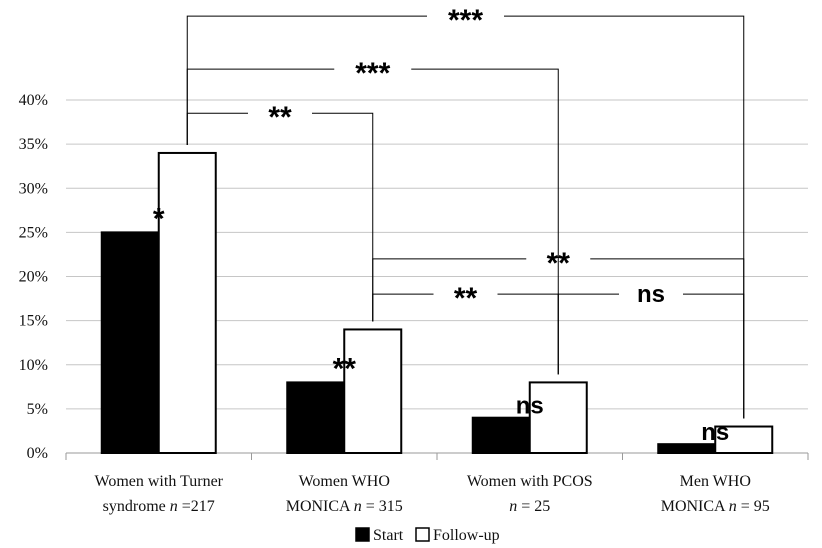 This screenshot has height=548, width=822. What do you see at coordinates (422, 534) in the screenshot?
I see `legend-swatch-followup` at bounding box center [422, 534].